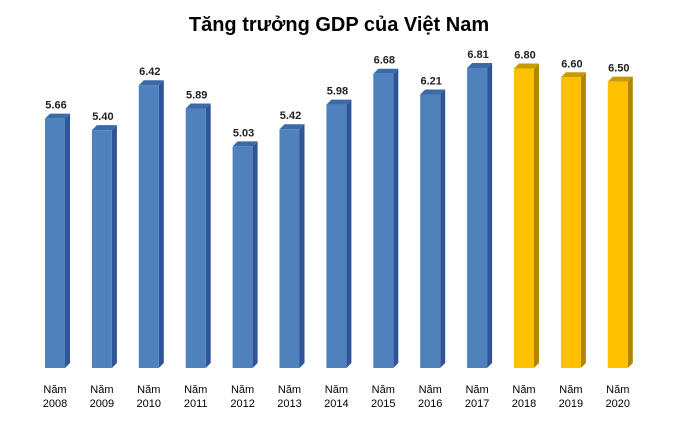 This screenshot has height=422, width=679. What do you see at coordinates (570, 223) in the screenshot?
I see `bar-front-2019` at bounding box center [570, 223].